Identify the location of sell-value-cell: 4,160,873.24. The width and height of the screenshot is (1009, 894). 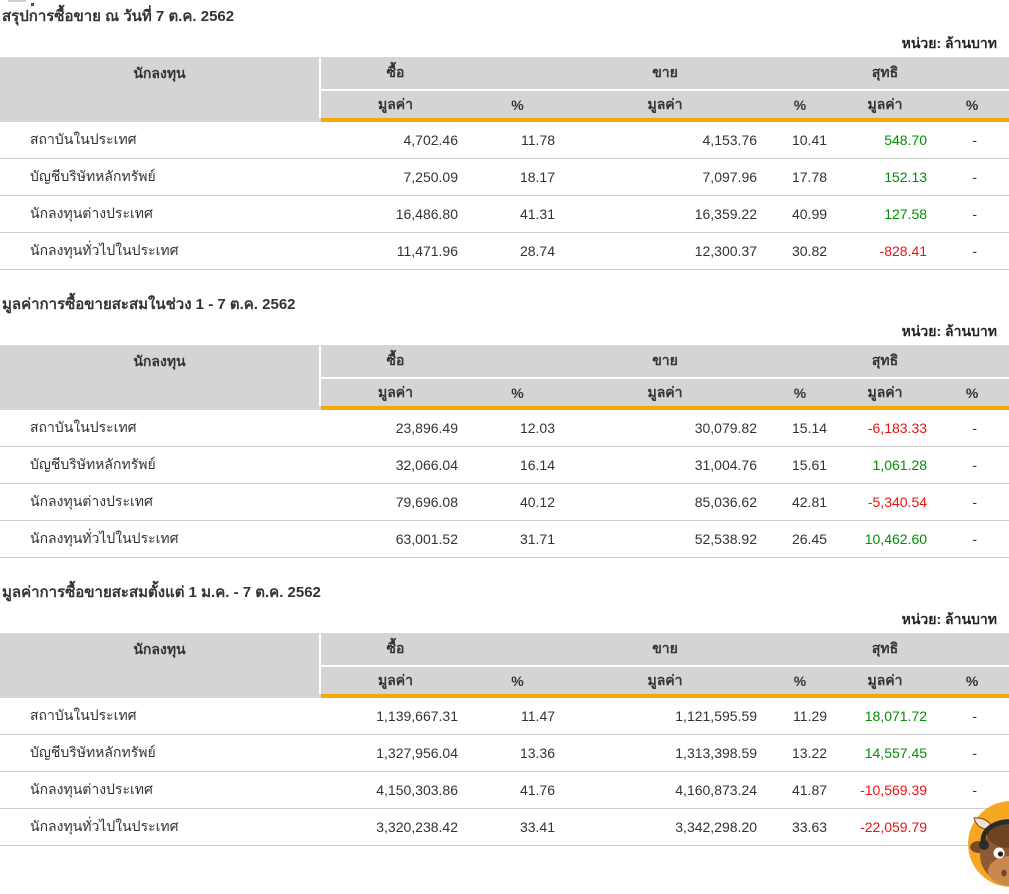
(665, 790).